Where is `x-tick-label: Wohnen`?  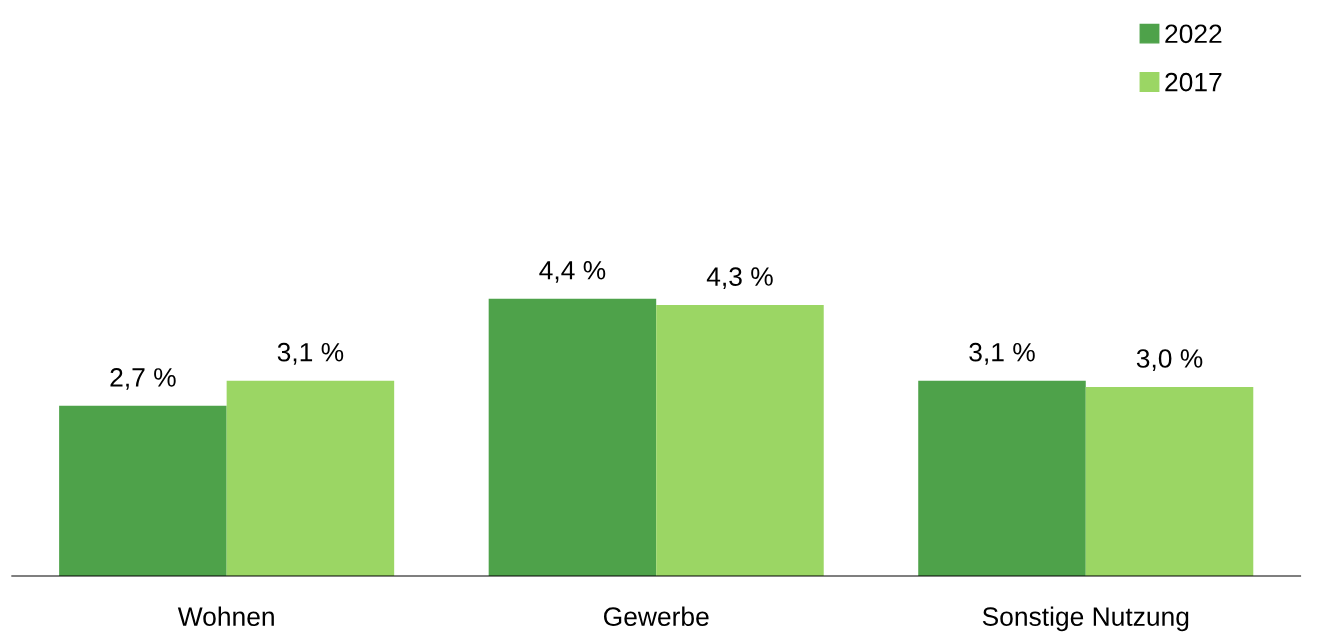
x-tick-label: Wohnen is located at coordinates (225, 616).